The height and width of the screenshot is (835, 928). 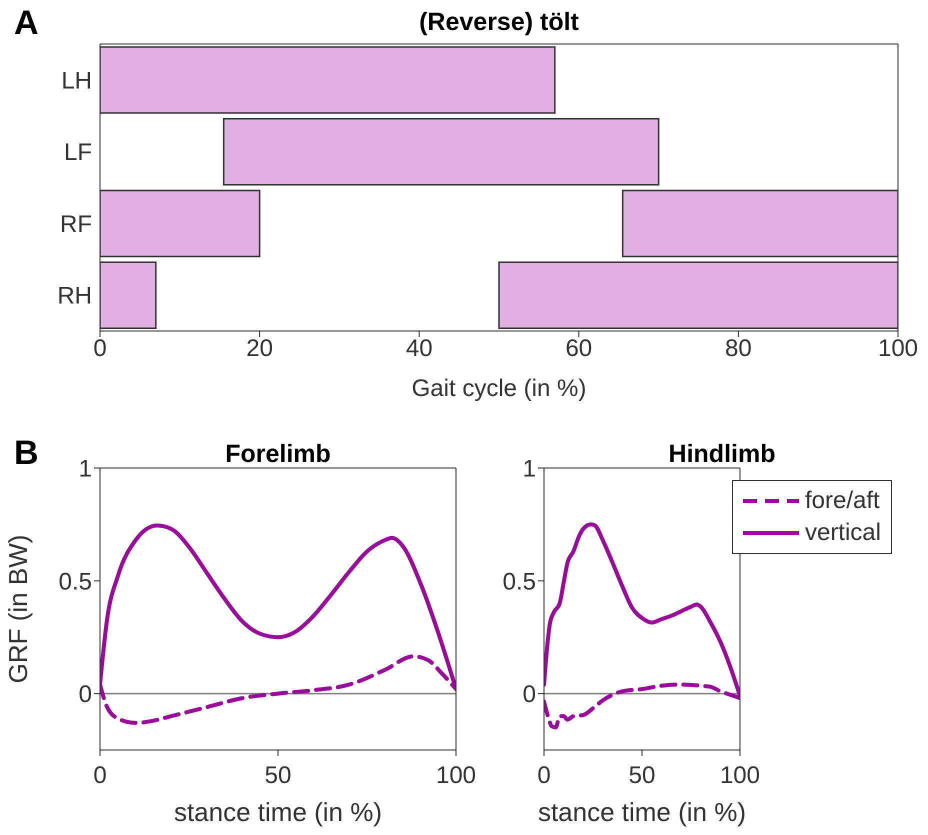 What do you see at coordinates (578, 348) in the screenshot?
I see `x-tick-label: 60` at bounding box center [578, 348].